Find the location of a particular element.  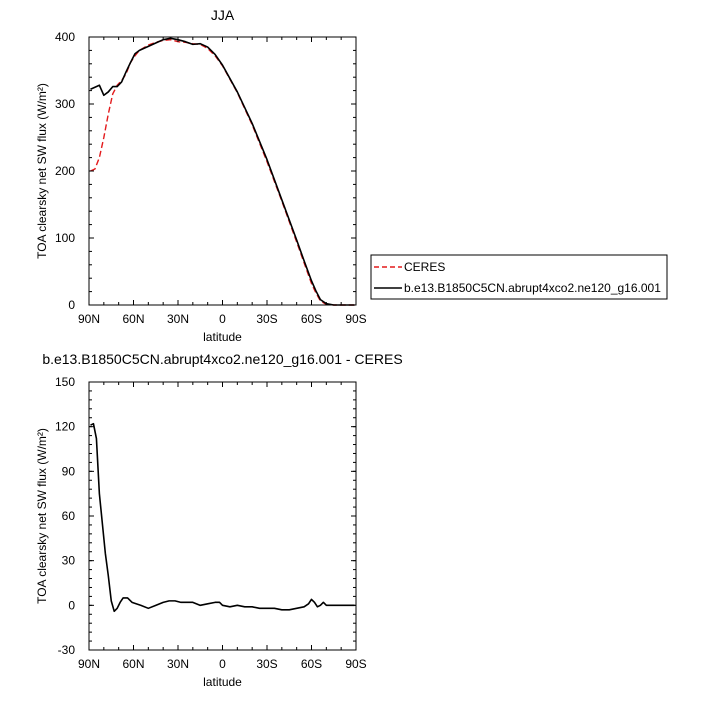

panel2-x-tick-label: 90N is located at coordinates (89, 664).